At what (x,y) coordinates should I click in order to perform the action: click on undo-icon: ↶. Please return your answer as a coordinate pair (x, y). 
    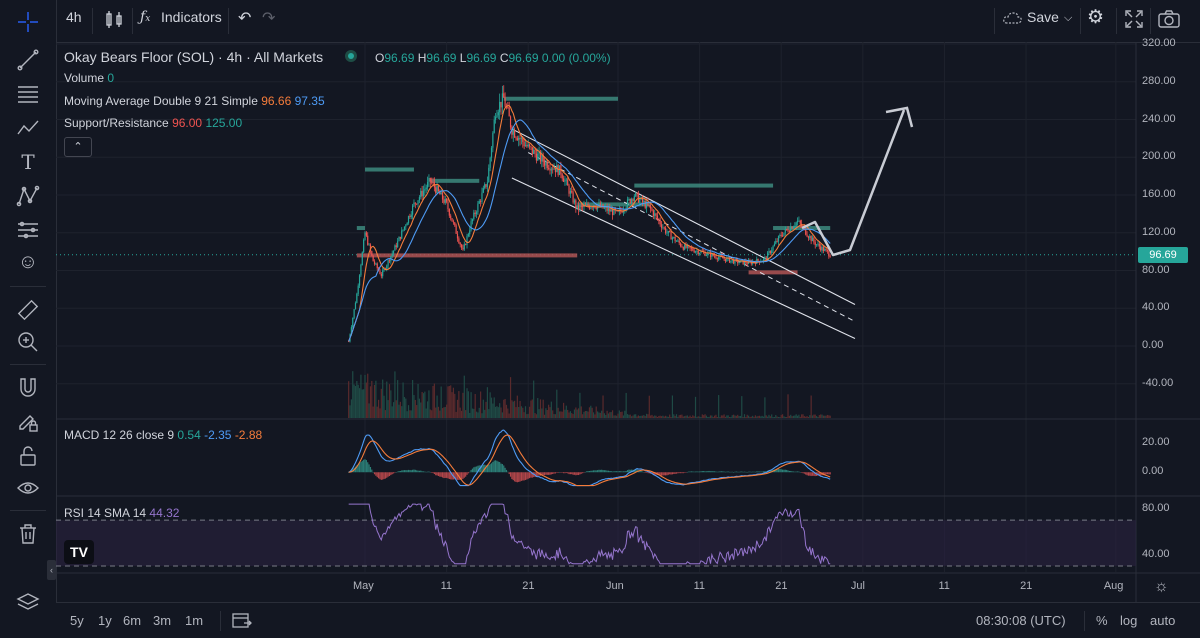
    Looking at the image, I should click on (245, 18).